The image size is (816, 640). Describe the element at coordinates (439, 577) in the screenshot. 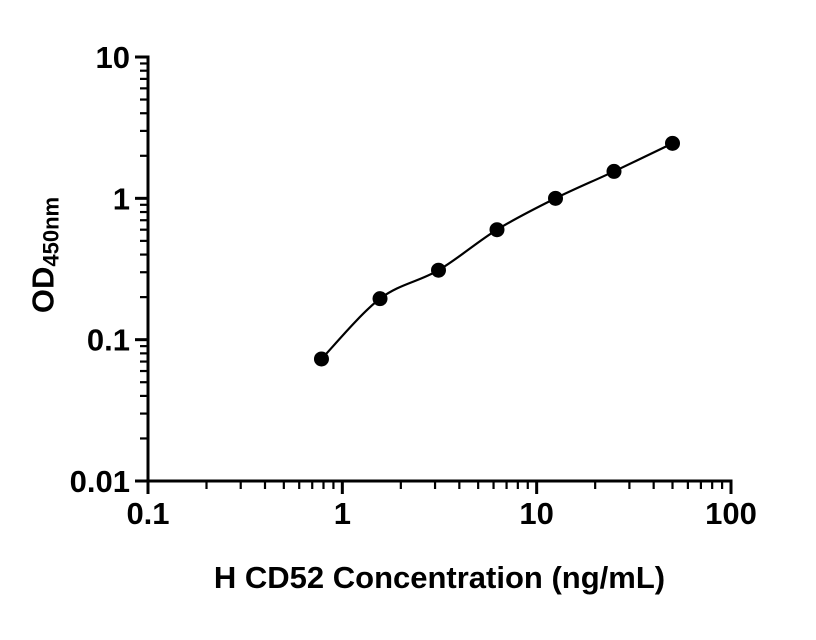

I see `x-axis-title: H CD52 Concentration (ng/mL)` at that location.